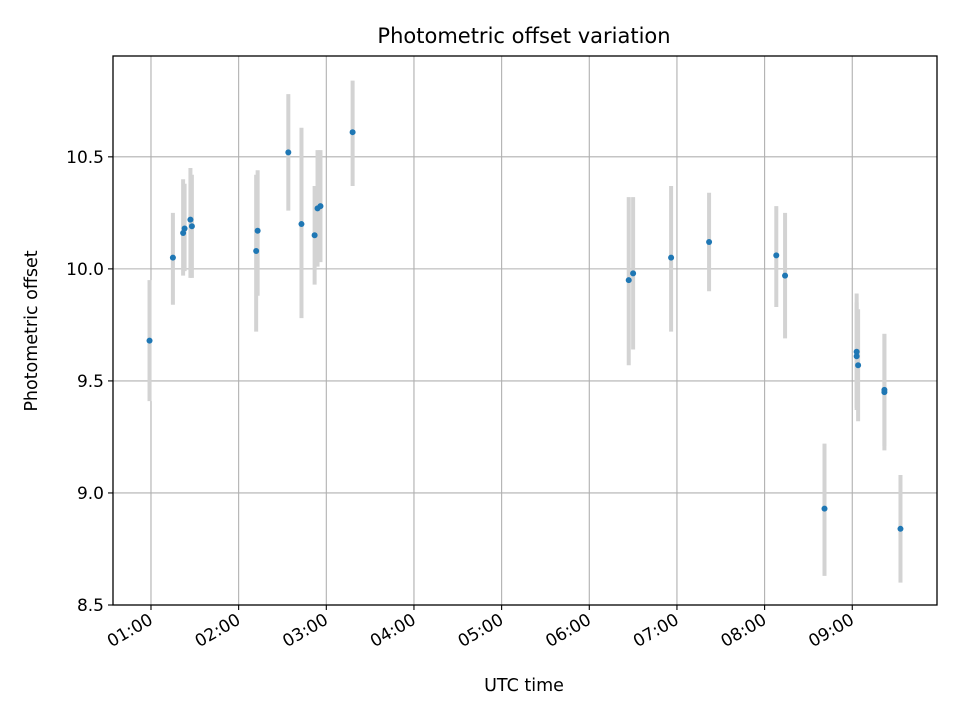 Image resolution: width=960 pixels, height=720 pixels. I want to click on y-axis-ticks: 8.5 9.0 9.5 10.0 10.5, so click(89, 382).